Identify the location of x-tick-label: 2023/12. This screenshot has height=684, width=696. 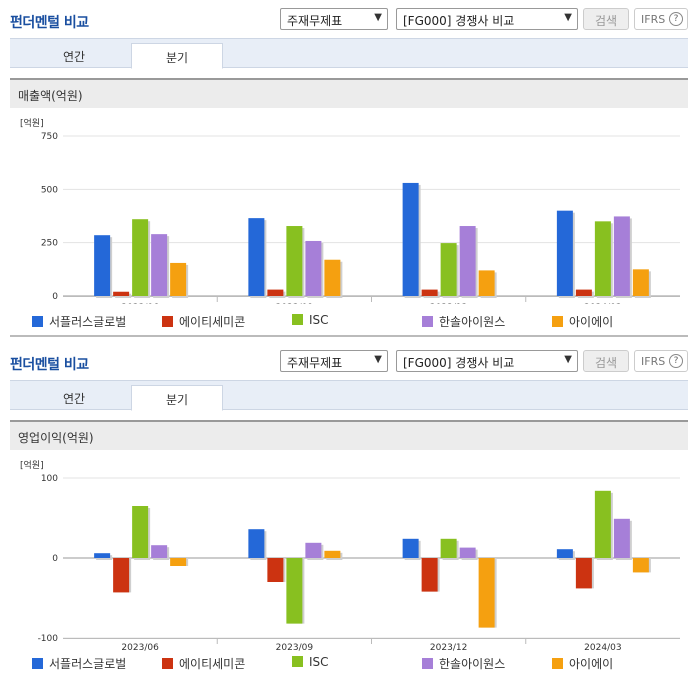
(448, 303).